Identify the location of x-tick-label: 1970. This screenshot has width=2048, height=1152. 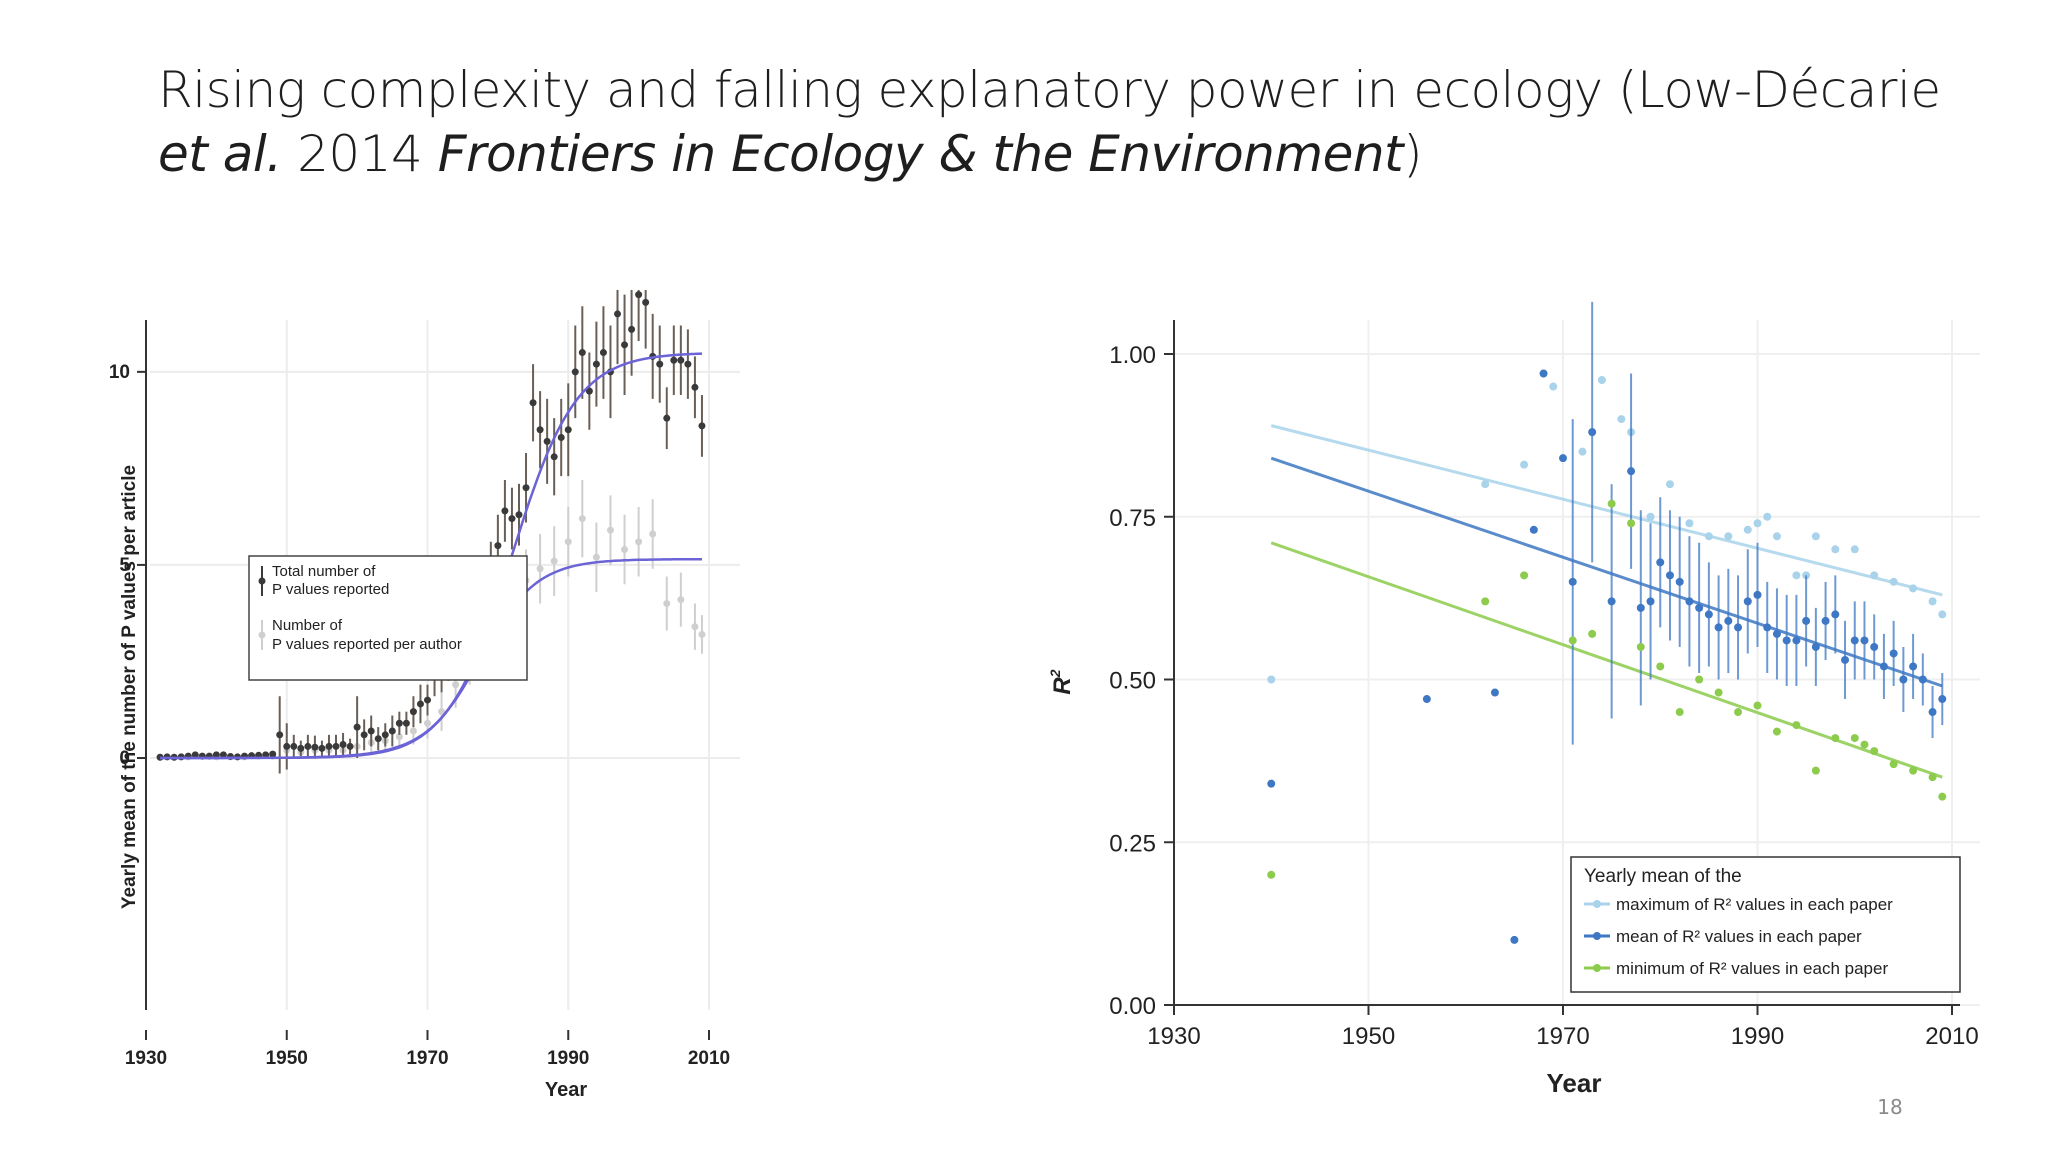
(427, 1058).